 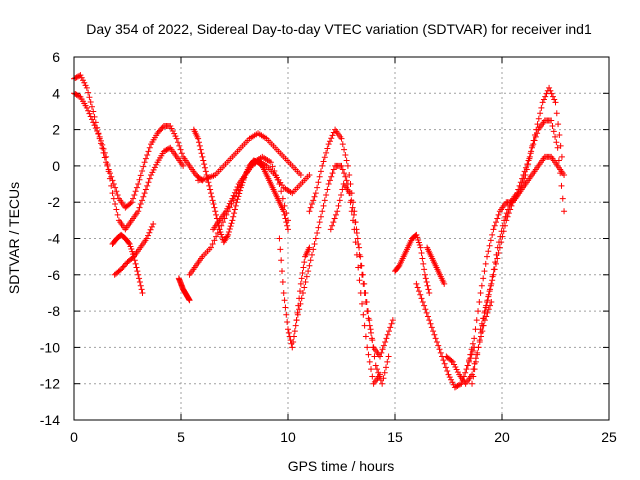 What do you see at coordinates (50, 420) in the screenshot?
I see `y-tick-label: -14` at bounding box center [50, 420].